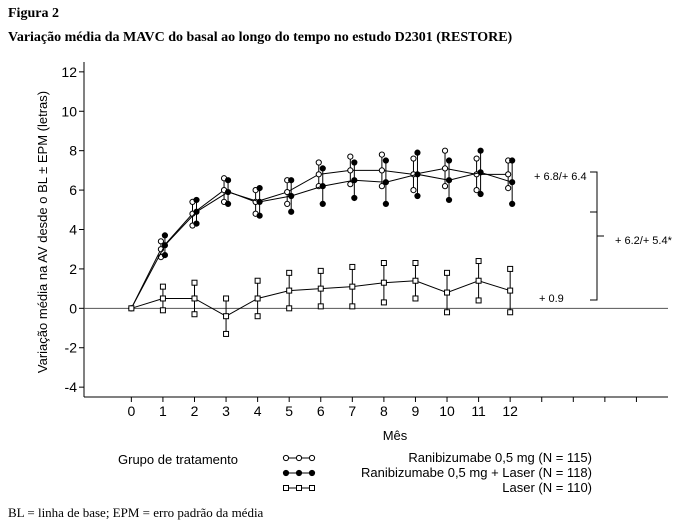  Describe the element at coordinates (594, 192) in the screenshot. I see `bracket-ranibizumab` at that location.